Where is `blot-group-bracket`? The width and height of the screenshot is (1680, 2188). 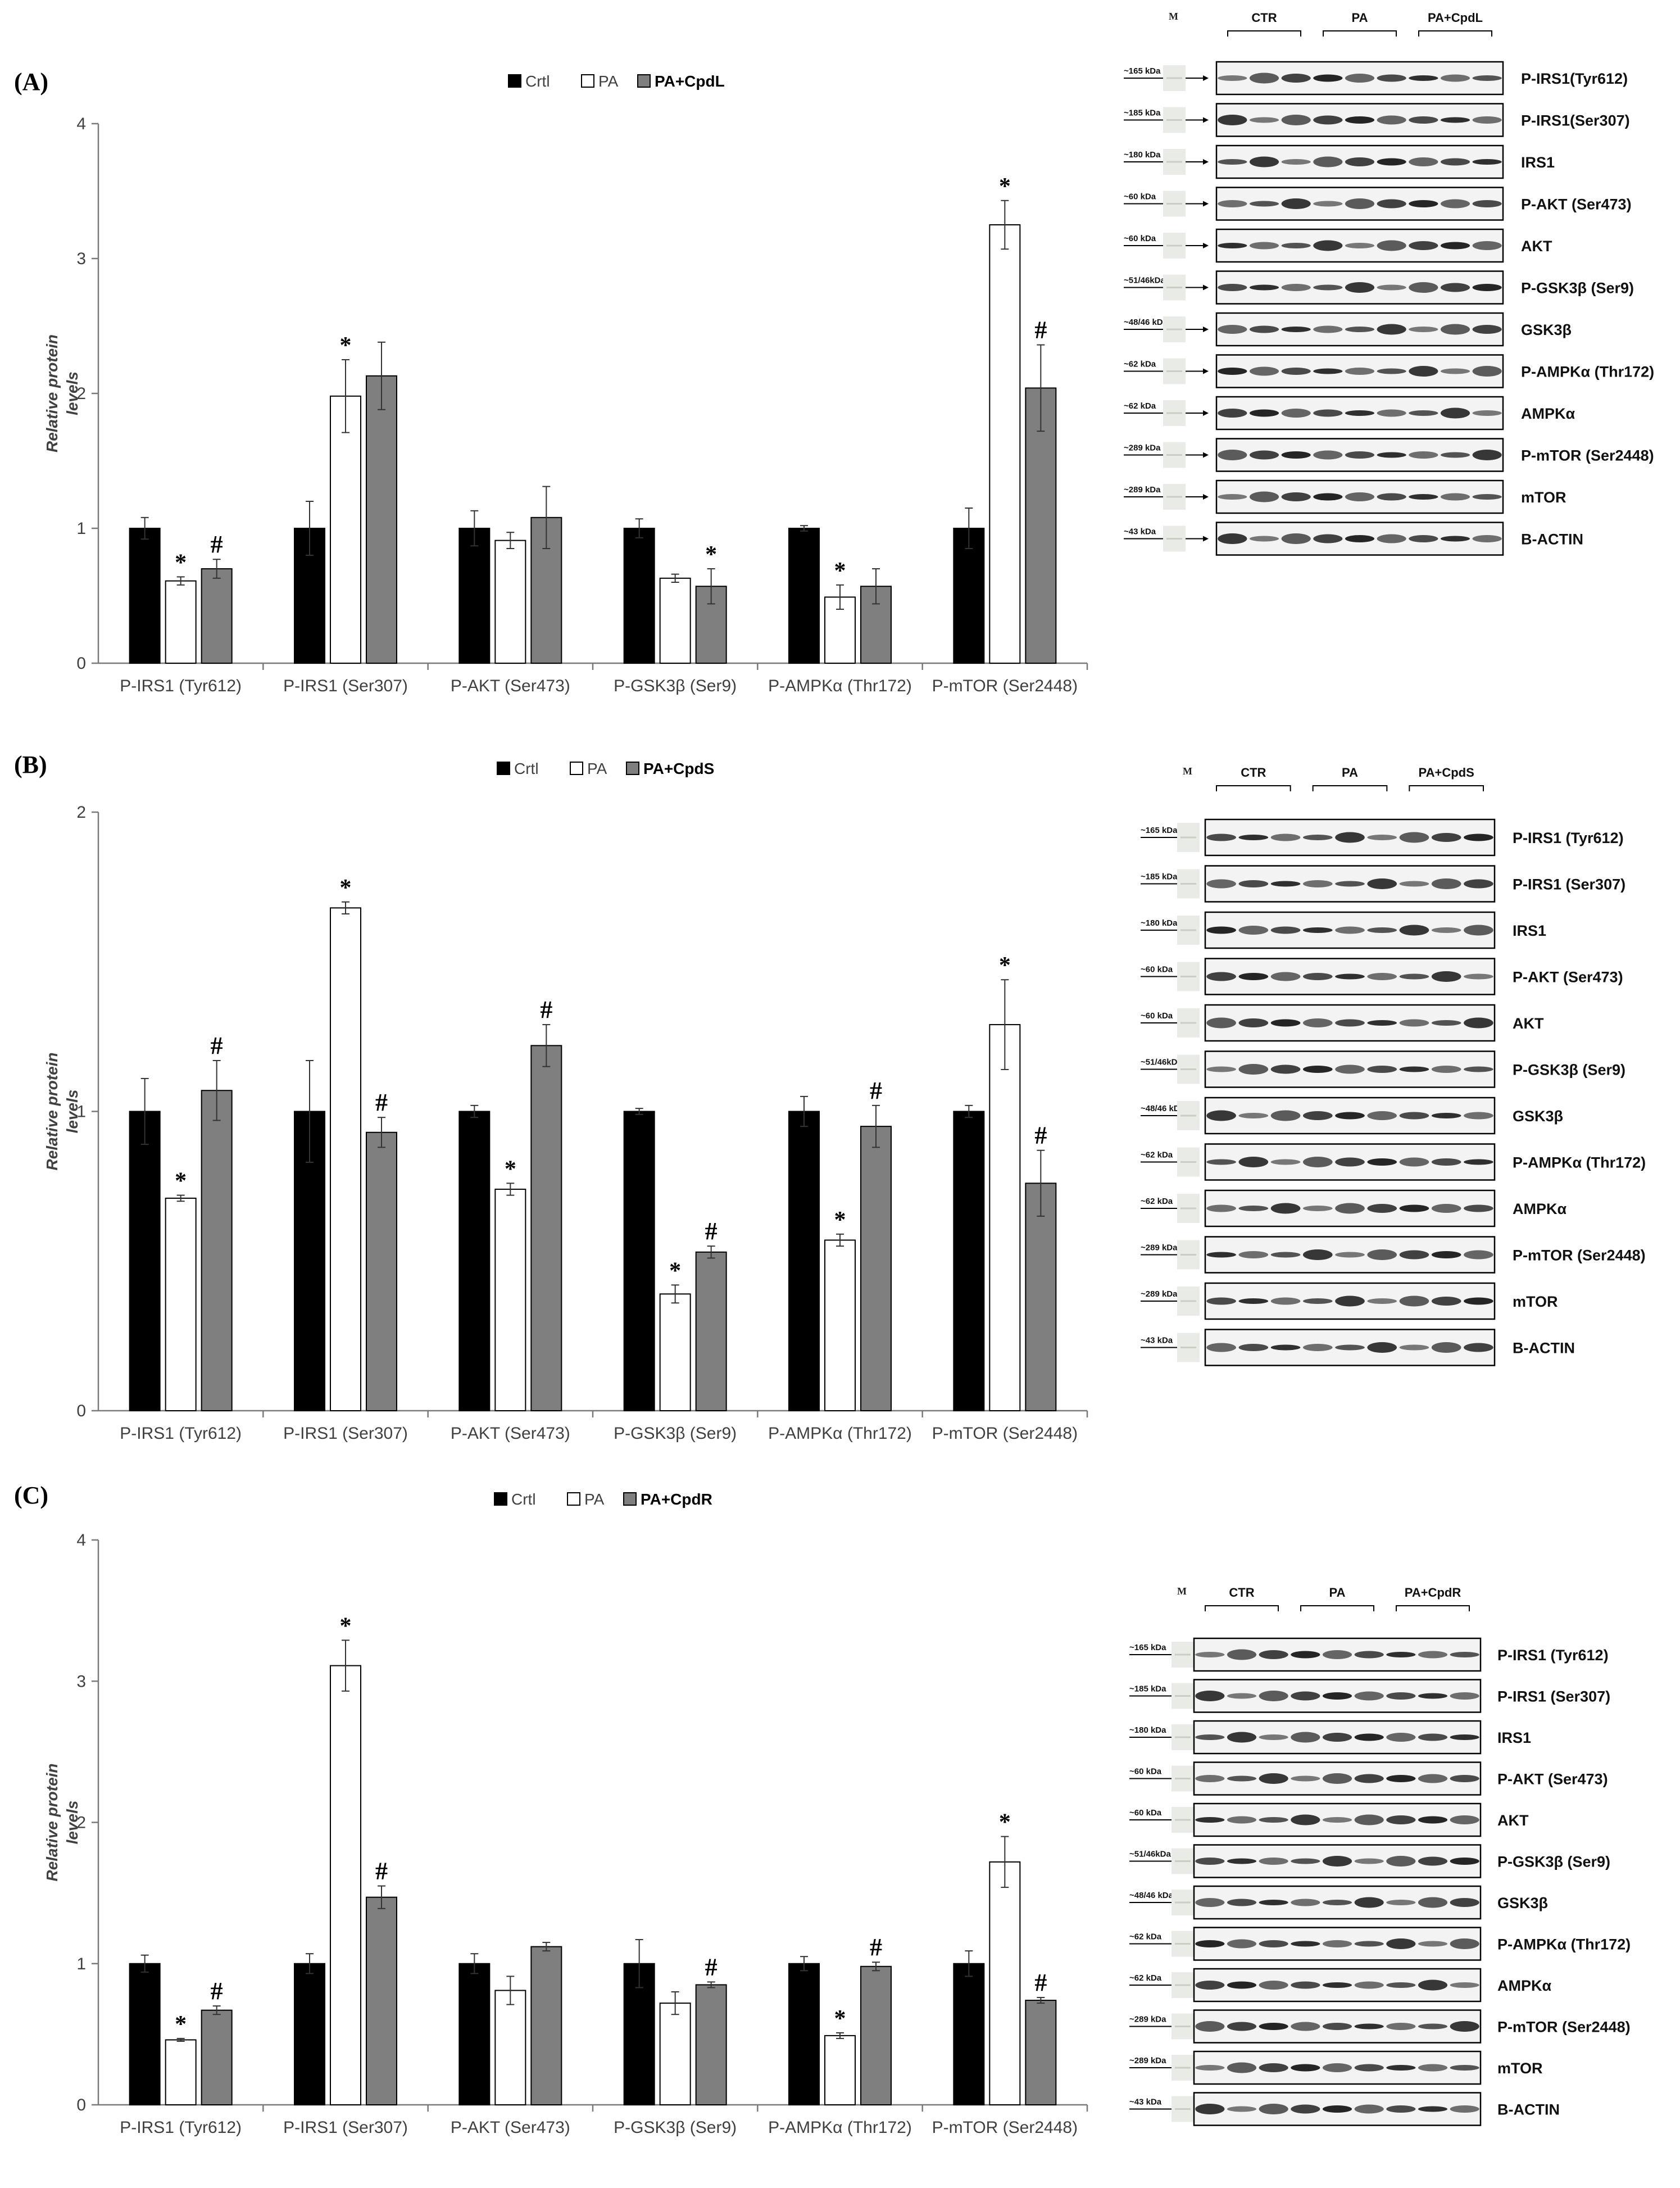 blot-group-bracket is located at coordinates (1446, 788).